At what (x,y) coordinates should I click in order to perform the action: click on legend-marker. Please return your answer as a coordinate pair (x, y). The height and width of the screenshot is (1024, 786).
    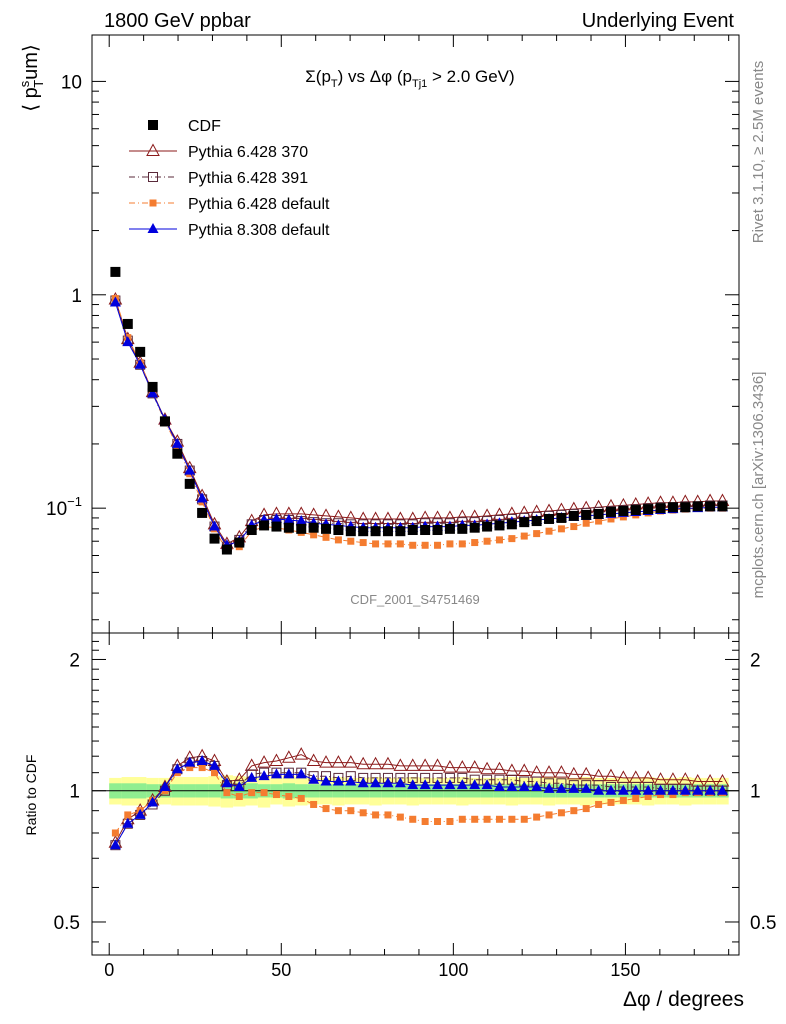
    Looking at the image, I should click on (153, 125).